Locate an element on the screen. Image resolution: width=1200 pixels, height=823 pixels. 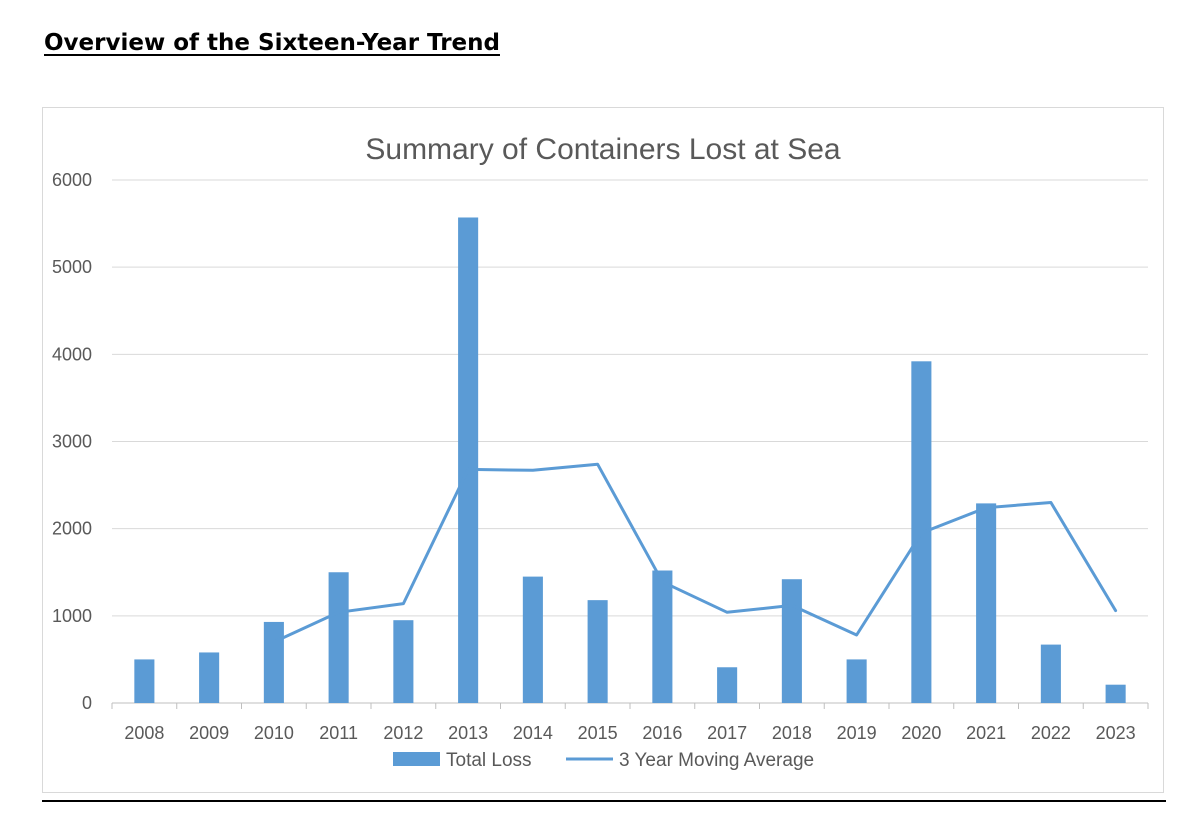
bar-2011 is located at coordinates (338, 637).